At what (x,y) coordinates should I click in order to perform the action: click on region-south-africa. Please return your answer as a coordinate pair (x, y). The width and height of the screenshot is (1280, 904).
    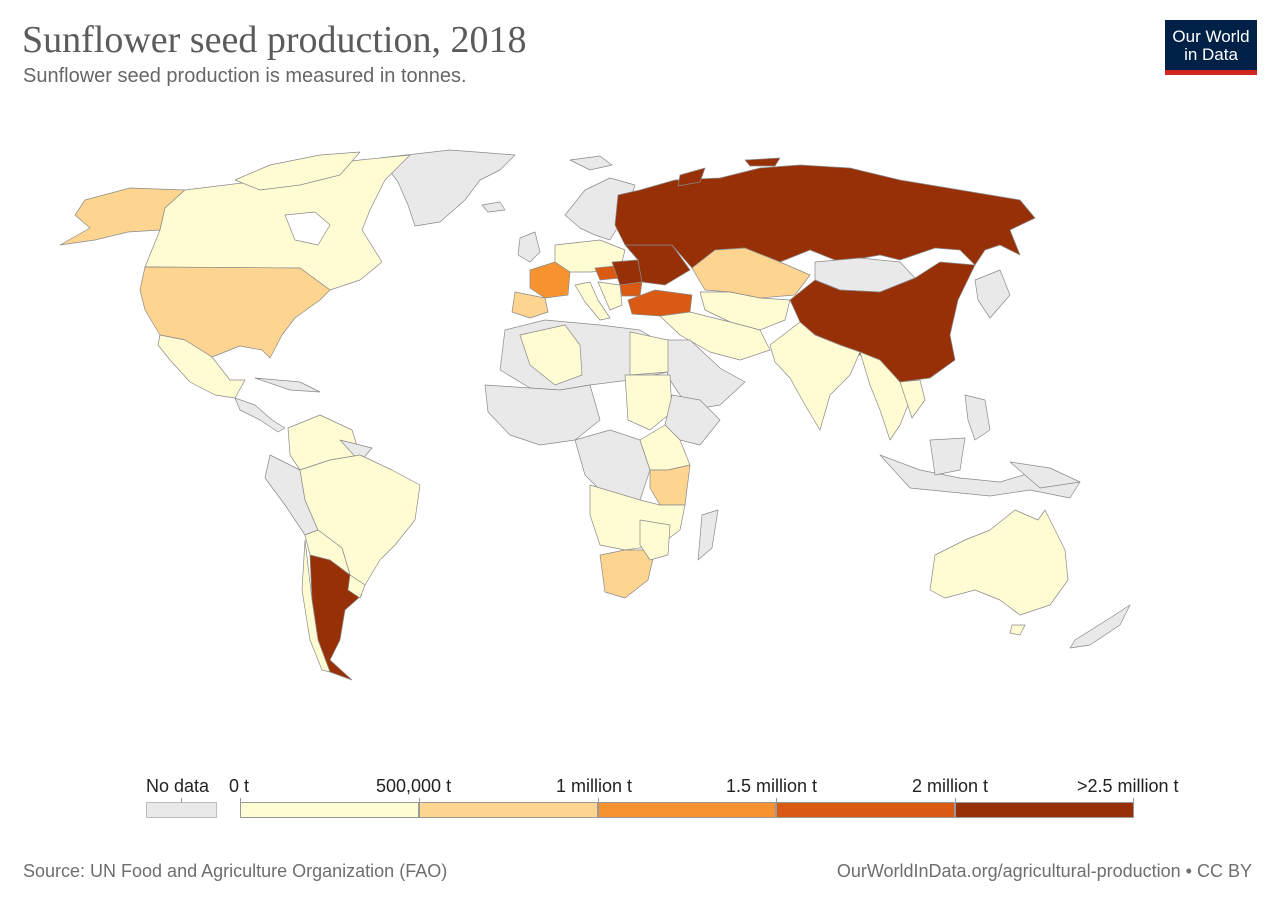
    Looking at the image, I should click on (627, 574).